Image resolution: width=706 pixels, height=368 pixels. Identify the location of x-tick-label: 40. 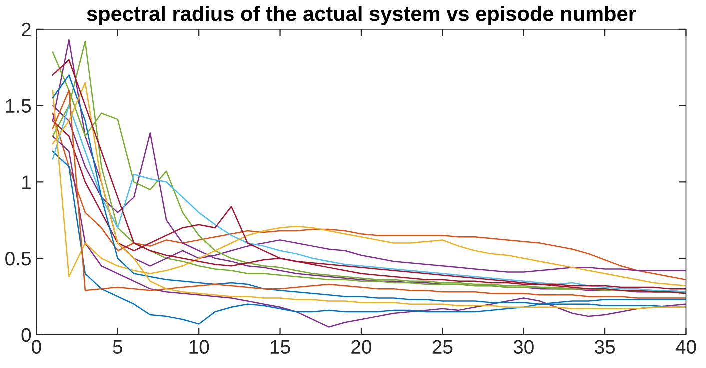
(686, 347).